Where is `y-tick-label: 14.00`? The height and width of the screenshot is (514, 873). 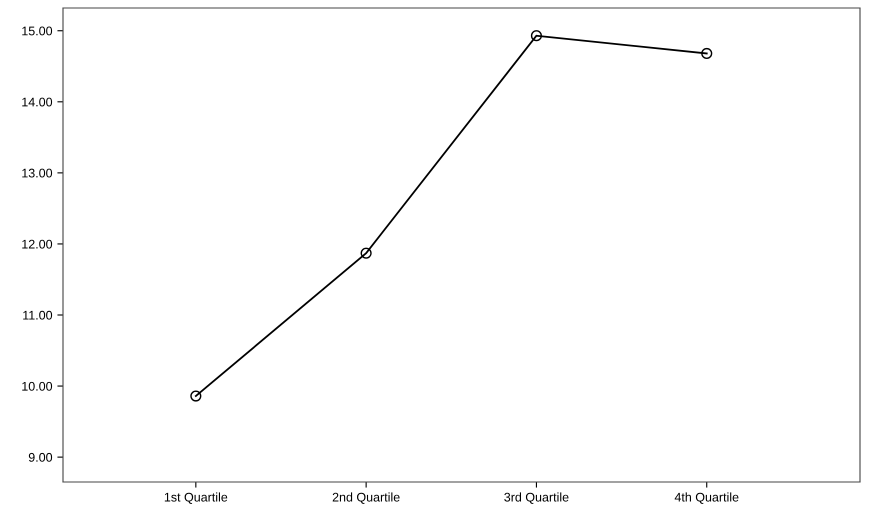 y-tick-label: 14.00 is located at coordinates (37, 102).